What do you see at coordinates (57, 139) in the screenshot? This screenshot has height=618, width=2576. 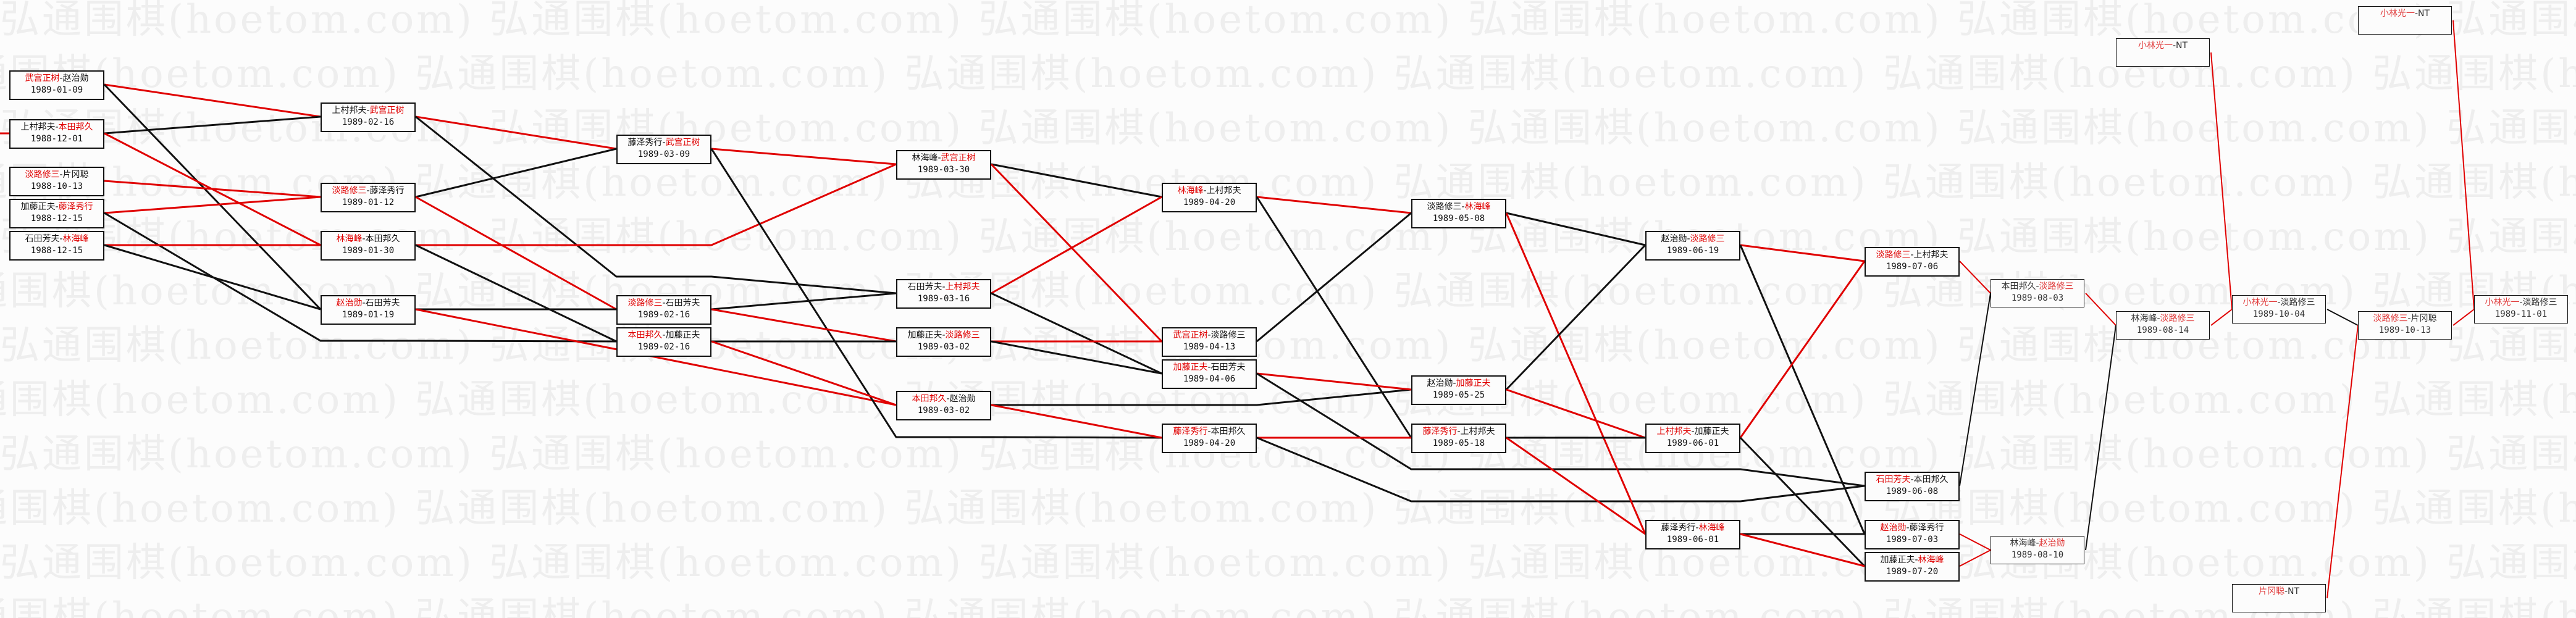 I see `match-date: 1988-12-01` at bounding box center [57, 139].